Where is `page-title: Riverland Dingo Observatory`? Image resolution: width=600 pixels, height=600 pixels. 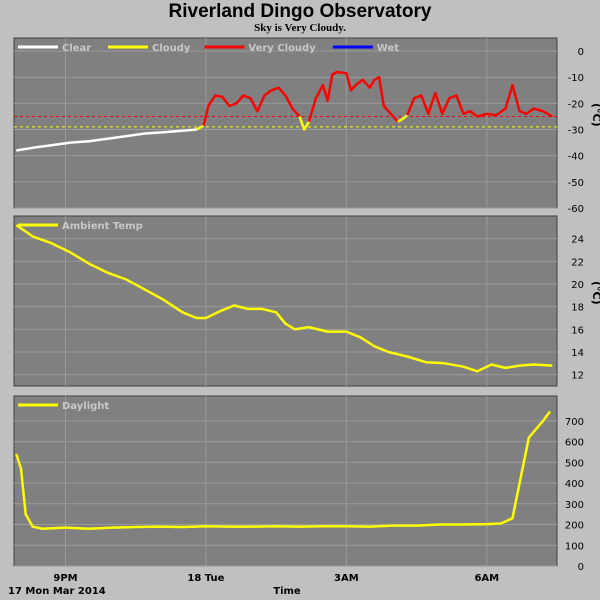
page-title: Riverland Dingo Observatory is located at coordinates (300, 11).